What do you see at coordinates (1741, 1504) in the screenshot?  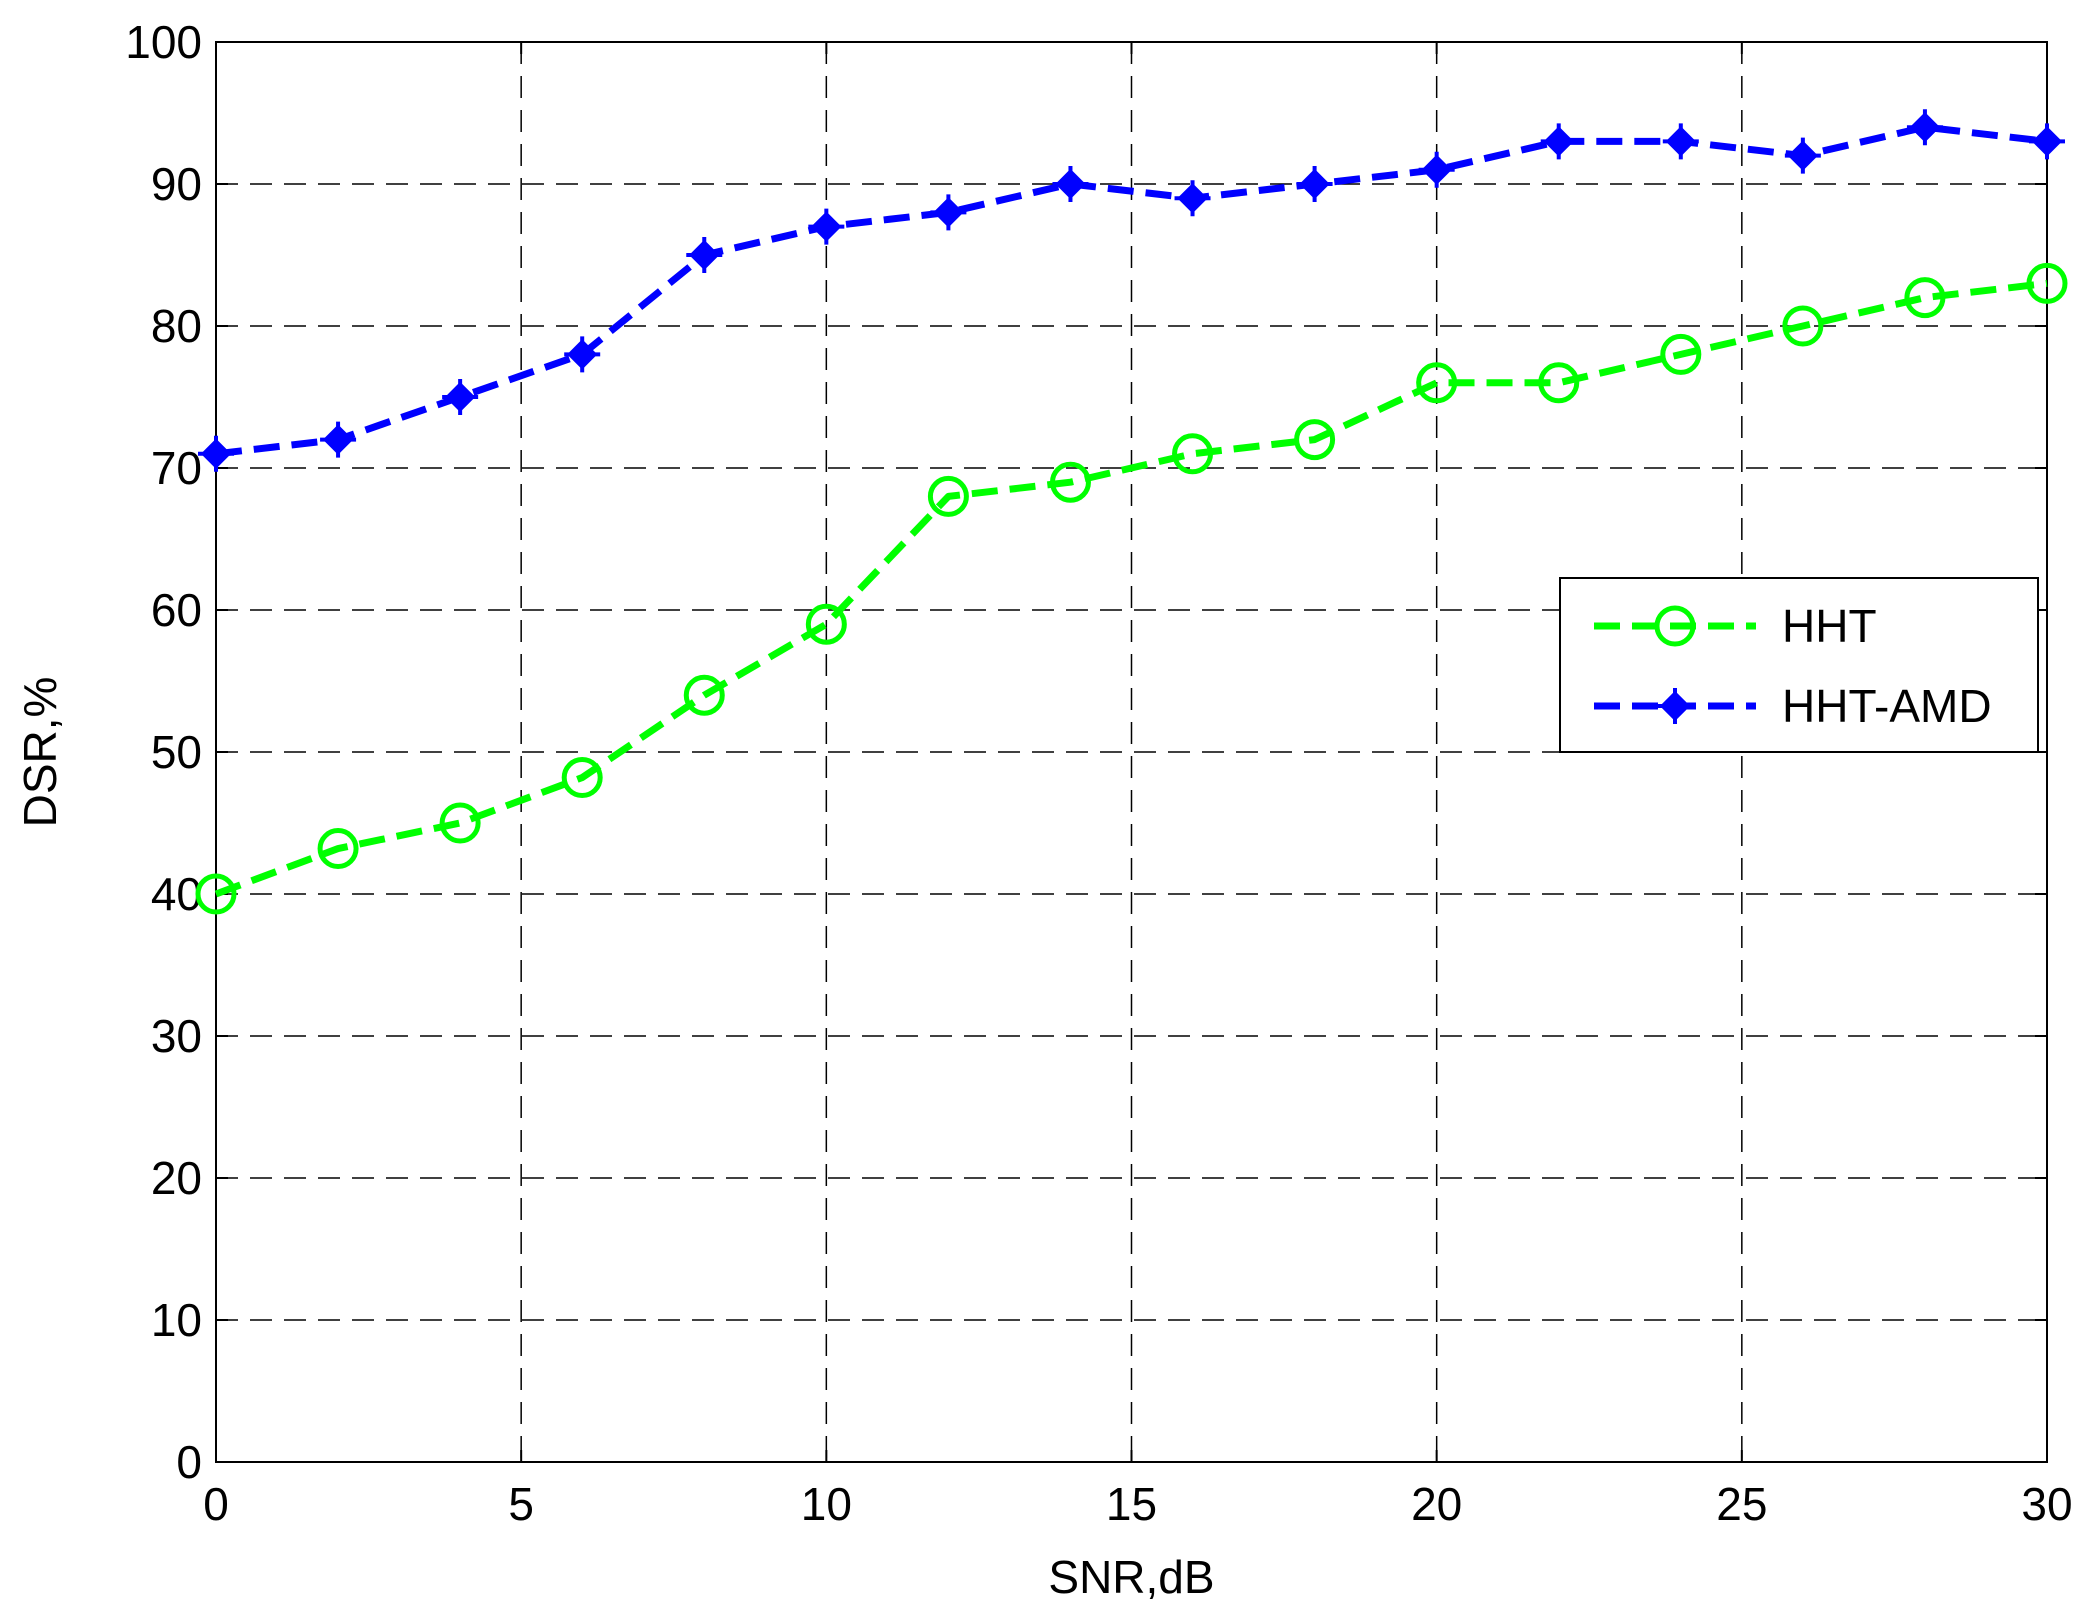 I see `x-tick-label: 25` at bounding box center [1741, 1504].